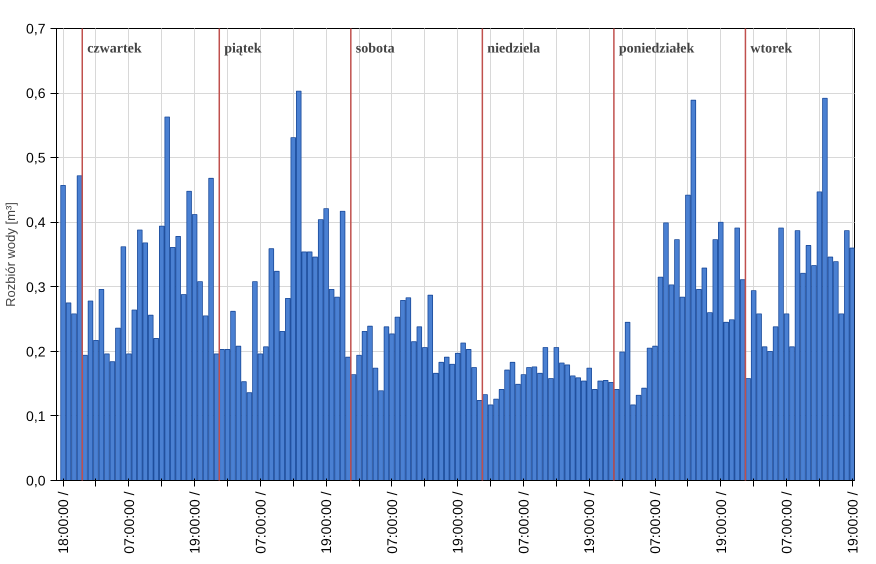  Describe the element at coordinates (375, 48) in the screenshot. I see `annotation: sobota` at that location.